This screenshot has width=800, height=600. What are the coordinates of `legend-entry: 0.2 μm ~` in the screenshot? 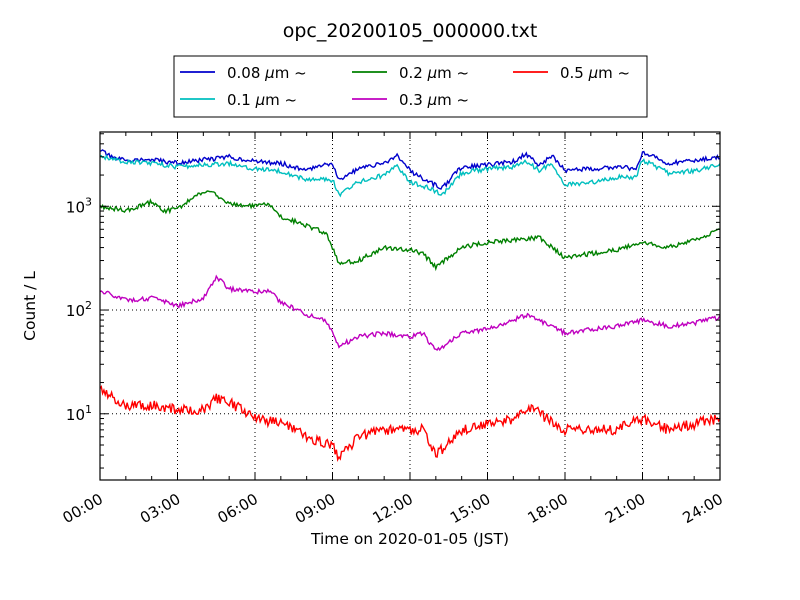 It's located at (434, 73).